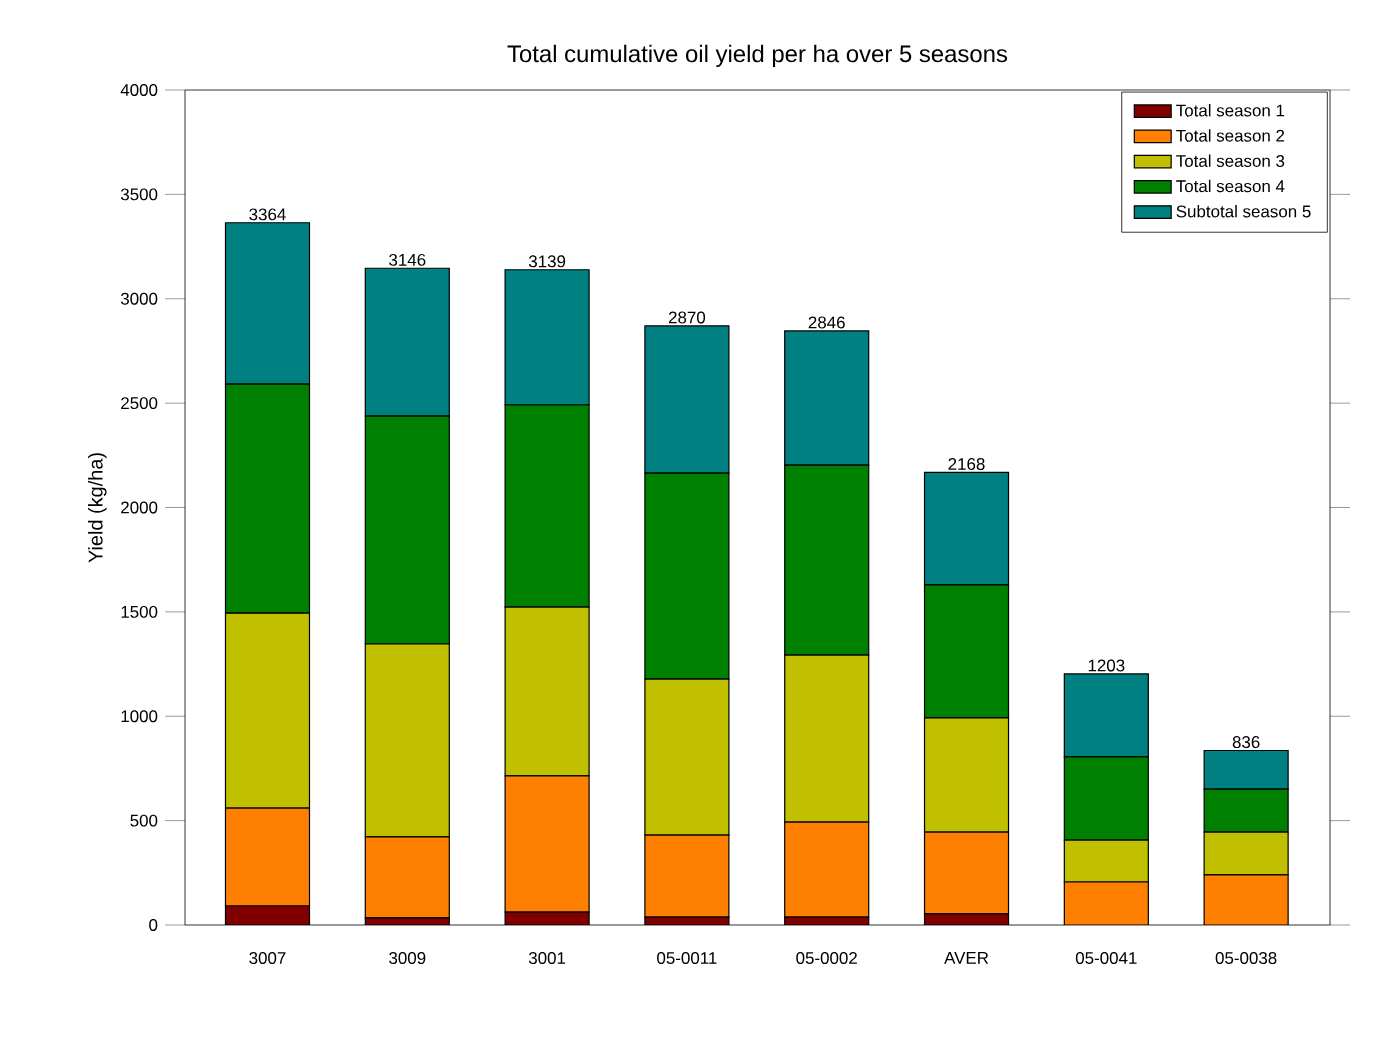 This screenshot has width=1380, height=1055. Describe the element at coordinates (966, 464) in the screenshot. I see `total-label: 2168` at that location.